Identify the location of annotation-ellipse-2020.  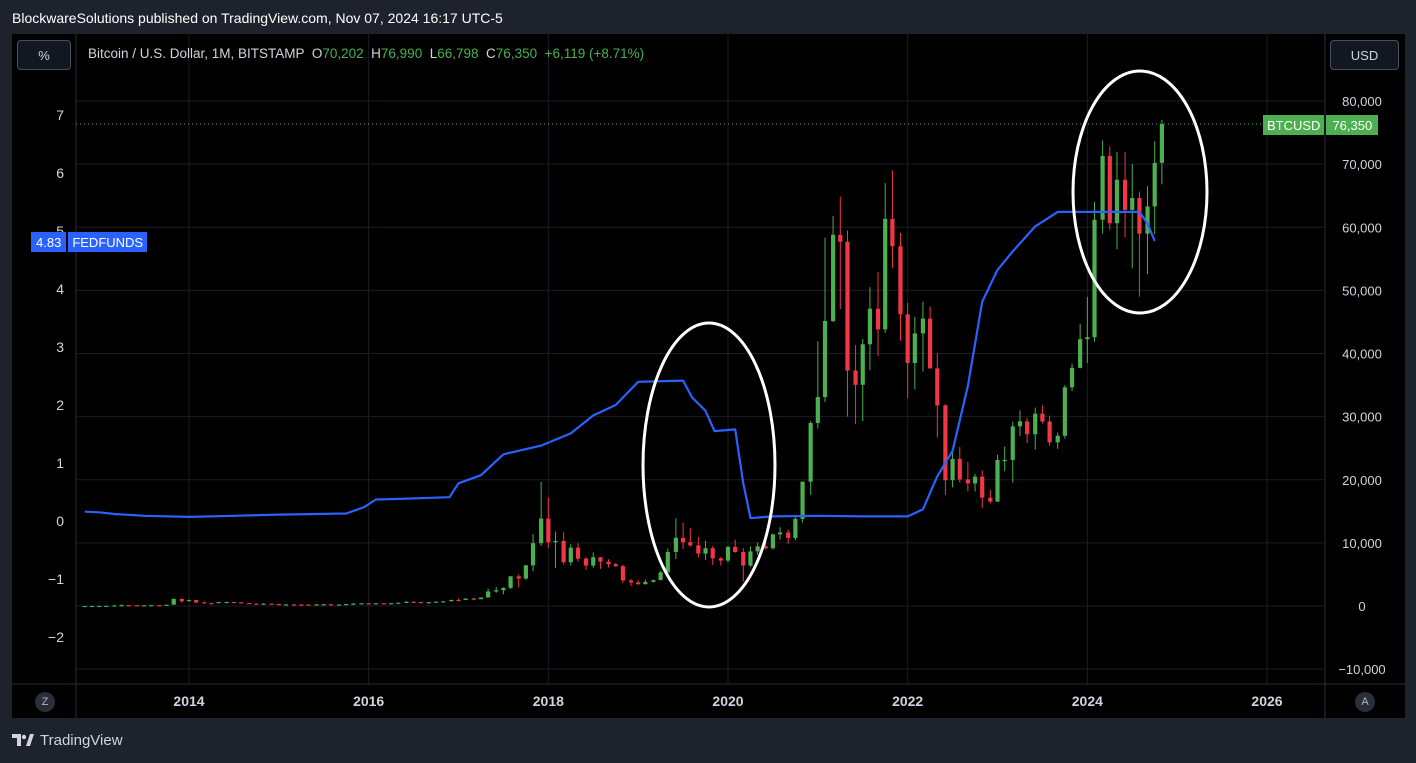
(709, 465).